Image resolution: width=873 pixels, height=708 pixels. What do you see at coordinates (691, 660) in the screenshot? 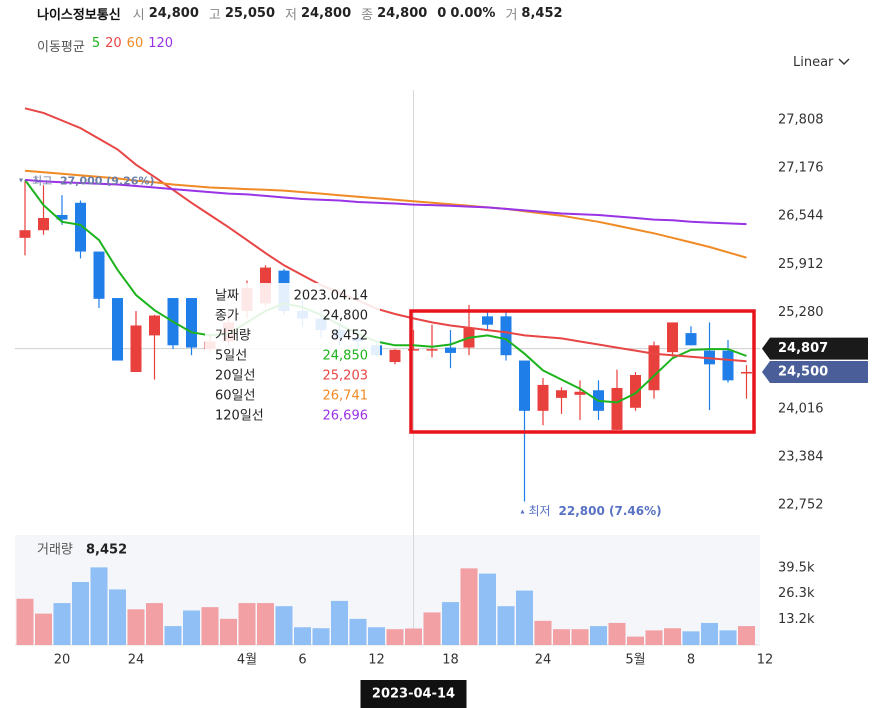
I see `x-tick-label: 8` at bounding box center [691, 660].